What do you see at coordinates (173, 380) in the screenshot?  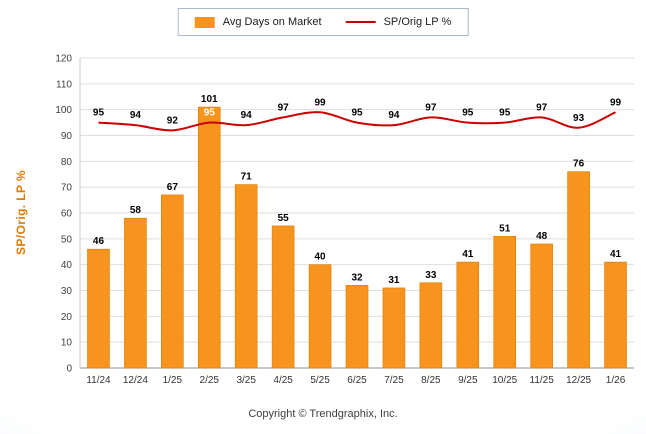 I see `x-tick-label: 1/25` at bounding box center [173, 380].